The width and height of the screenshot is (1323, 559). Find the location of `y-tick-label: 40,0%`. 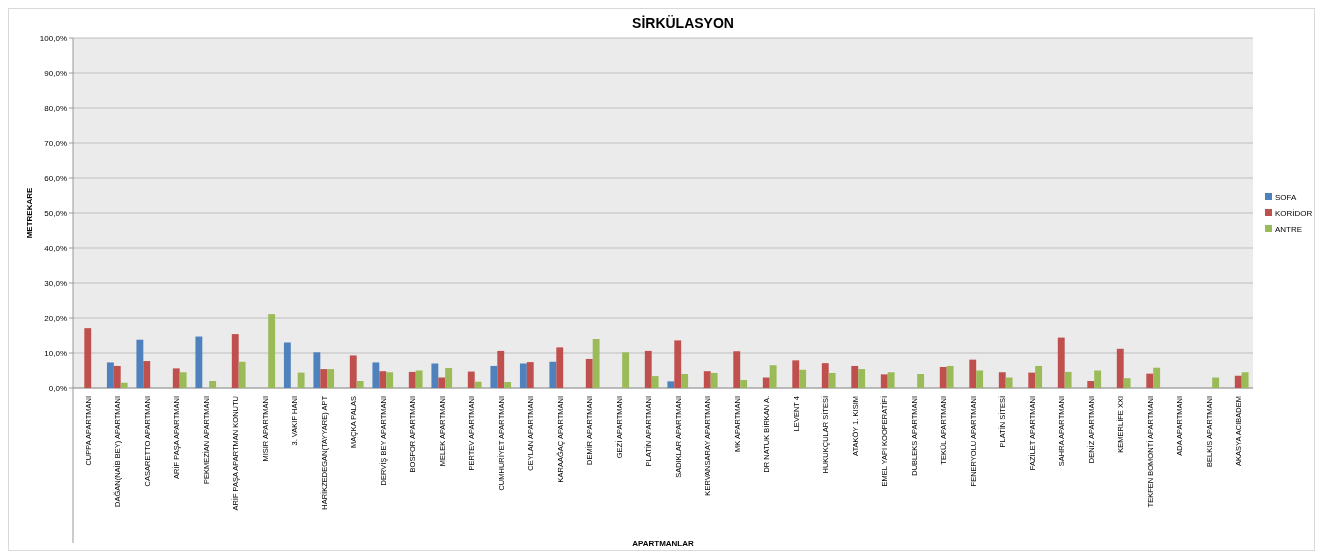

y-tick-label: 40,0% is located at coordinates (55, 248).